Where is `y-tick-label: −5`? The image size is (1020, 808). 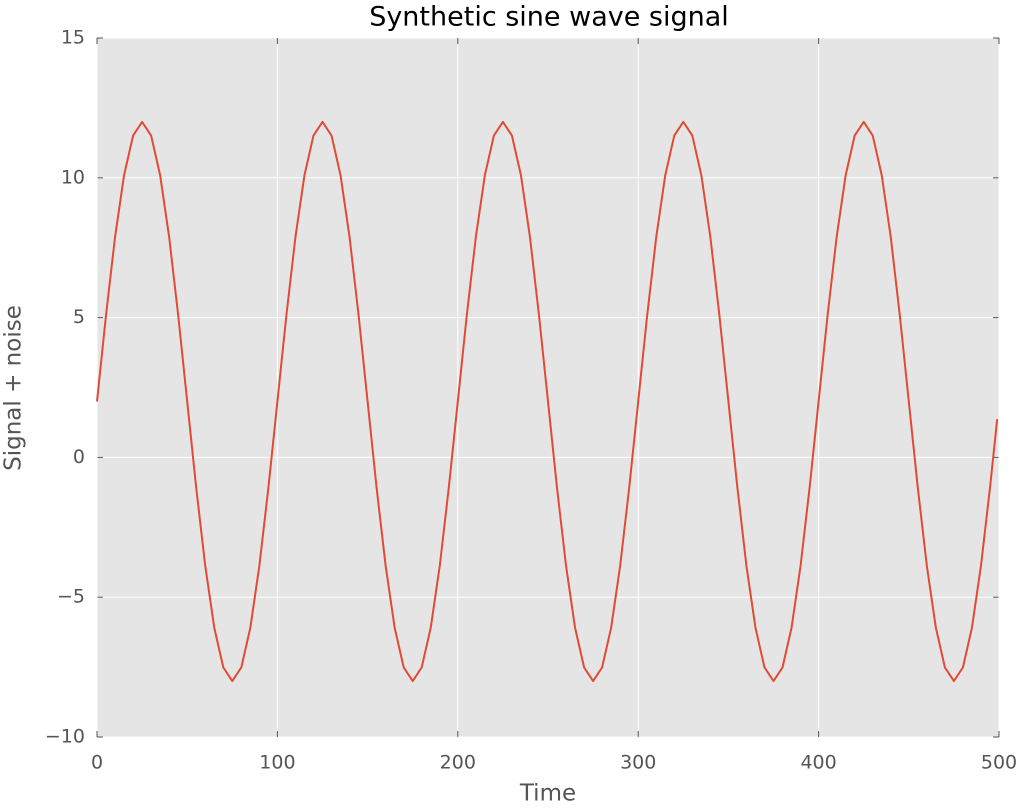 y-tick-label: −5 is located at coordinates (71, 597).